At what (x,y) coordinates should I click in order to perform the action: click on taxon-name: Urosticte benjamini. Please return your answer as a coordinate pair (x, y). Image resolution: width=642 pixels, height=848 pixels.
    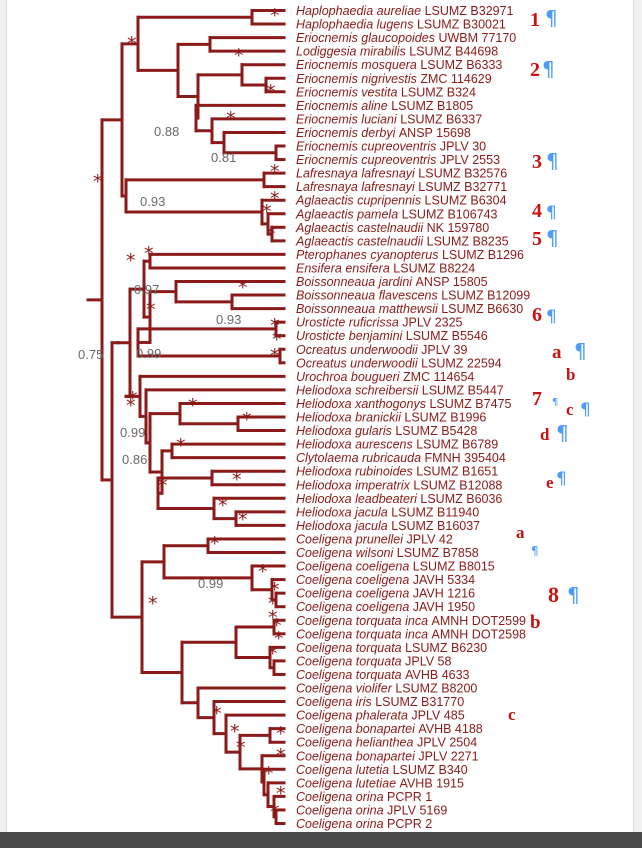
    Looking at the image, I should click on (351, 336).